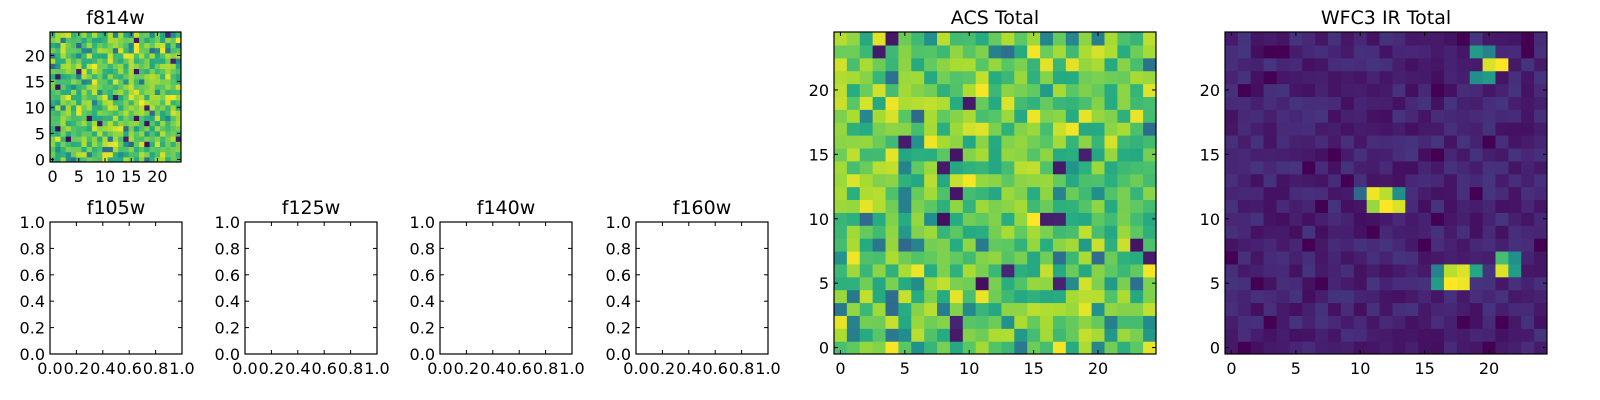 Image resolution: width=1600 pixels, height=400 pixels. Describe the element at coordinates (422, 248) in the screenshot. I see `y-tick-label: 0.8` at that location.